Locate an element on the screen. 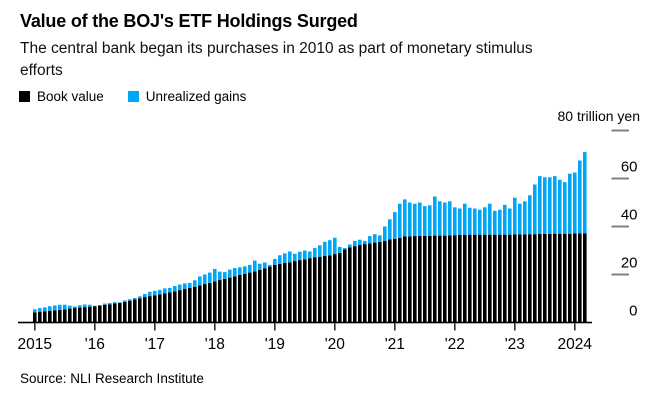 Image resolution: width=651 pixels, height=402 pixels. y-tick-label: 40 is located at coordinates (629, 215).